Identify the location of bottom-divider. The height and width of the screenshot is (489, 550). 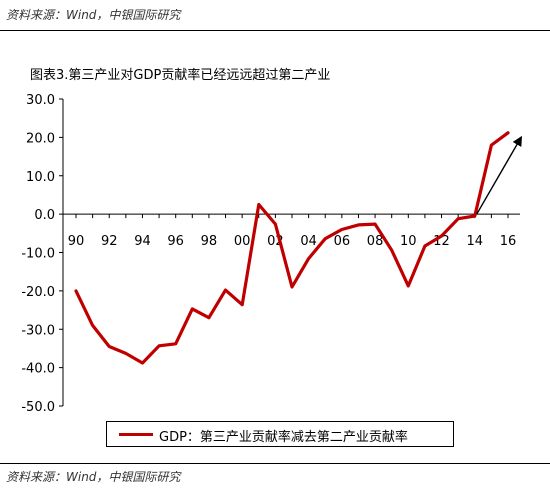
(275, 463).